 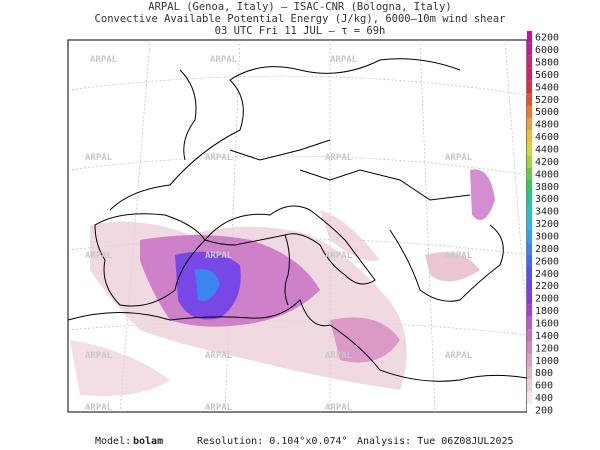 What do you see at coordinates (547, 274) in the screenshot?
I see `colorbar-label: 2400` at bounding box center [547, 274].